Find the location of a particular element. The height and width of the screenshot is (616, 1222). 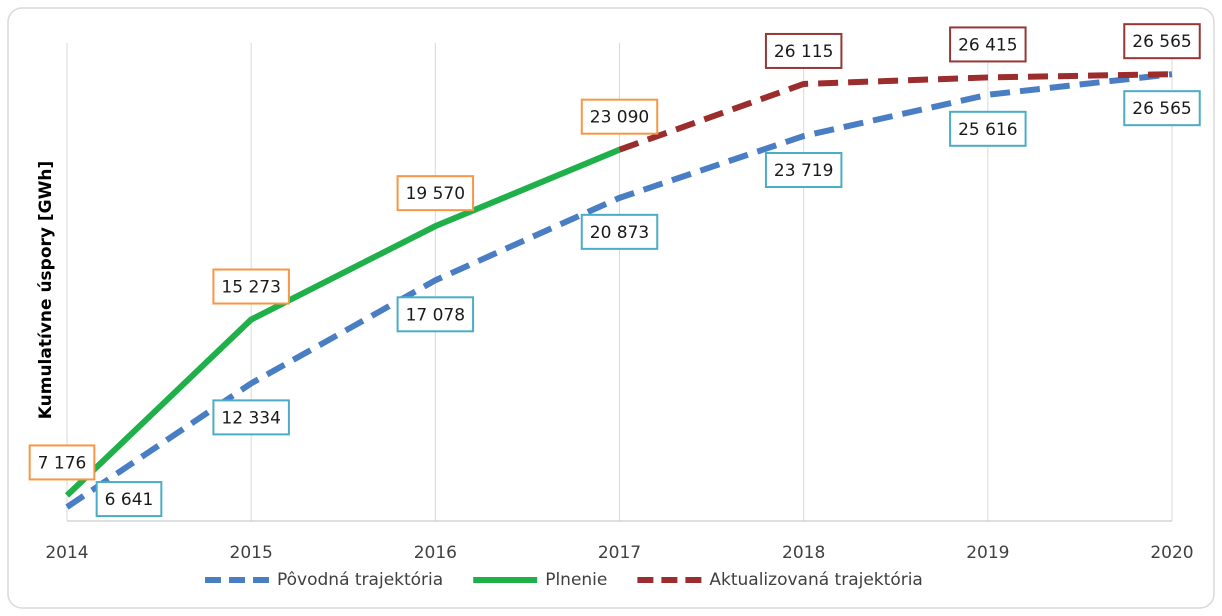

value-label: 26 415 is located at coordinates (987, 45).